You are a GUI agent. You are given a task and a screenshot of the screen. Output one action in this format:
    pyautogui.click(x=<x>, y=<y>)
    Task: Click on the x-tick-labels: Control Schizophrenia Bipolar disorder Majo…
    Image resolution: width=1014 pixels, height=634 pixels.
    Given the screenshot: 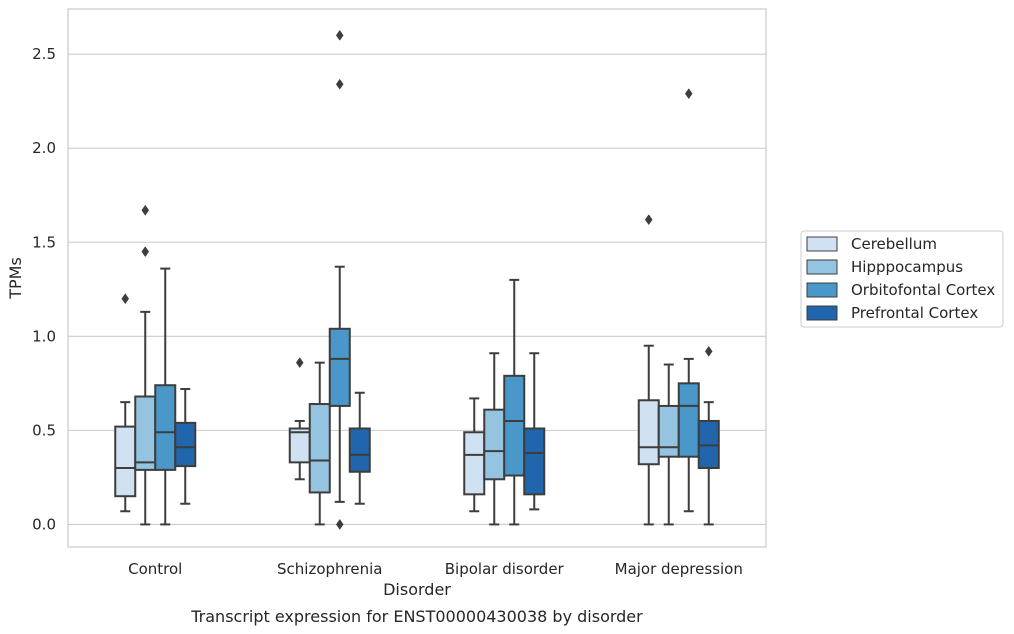 What is the action you would take?
    pyautogui.click(x=435, y=569)
    